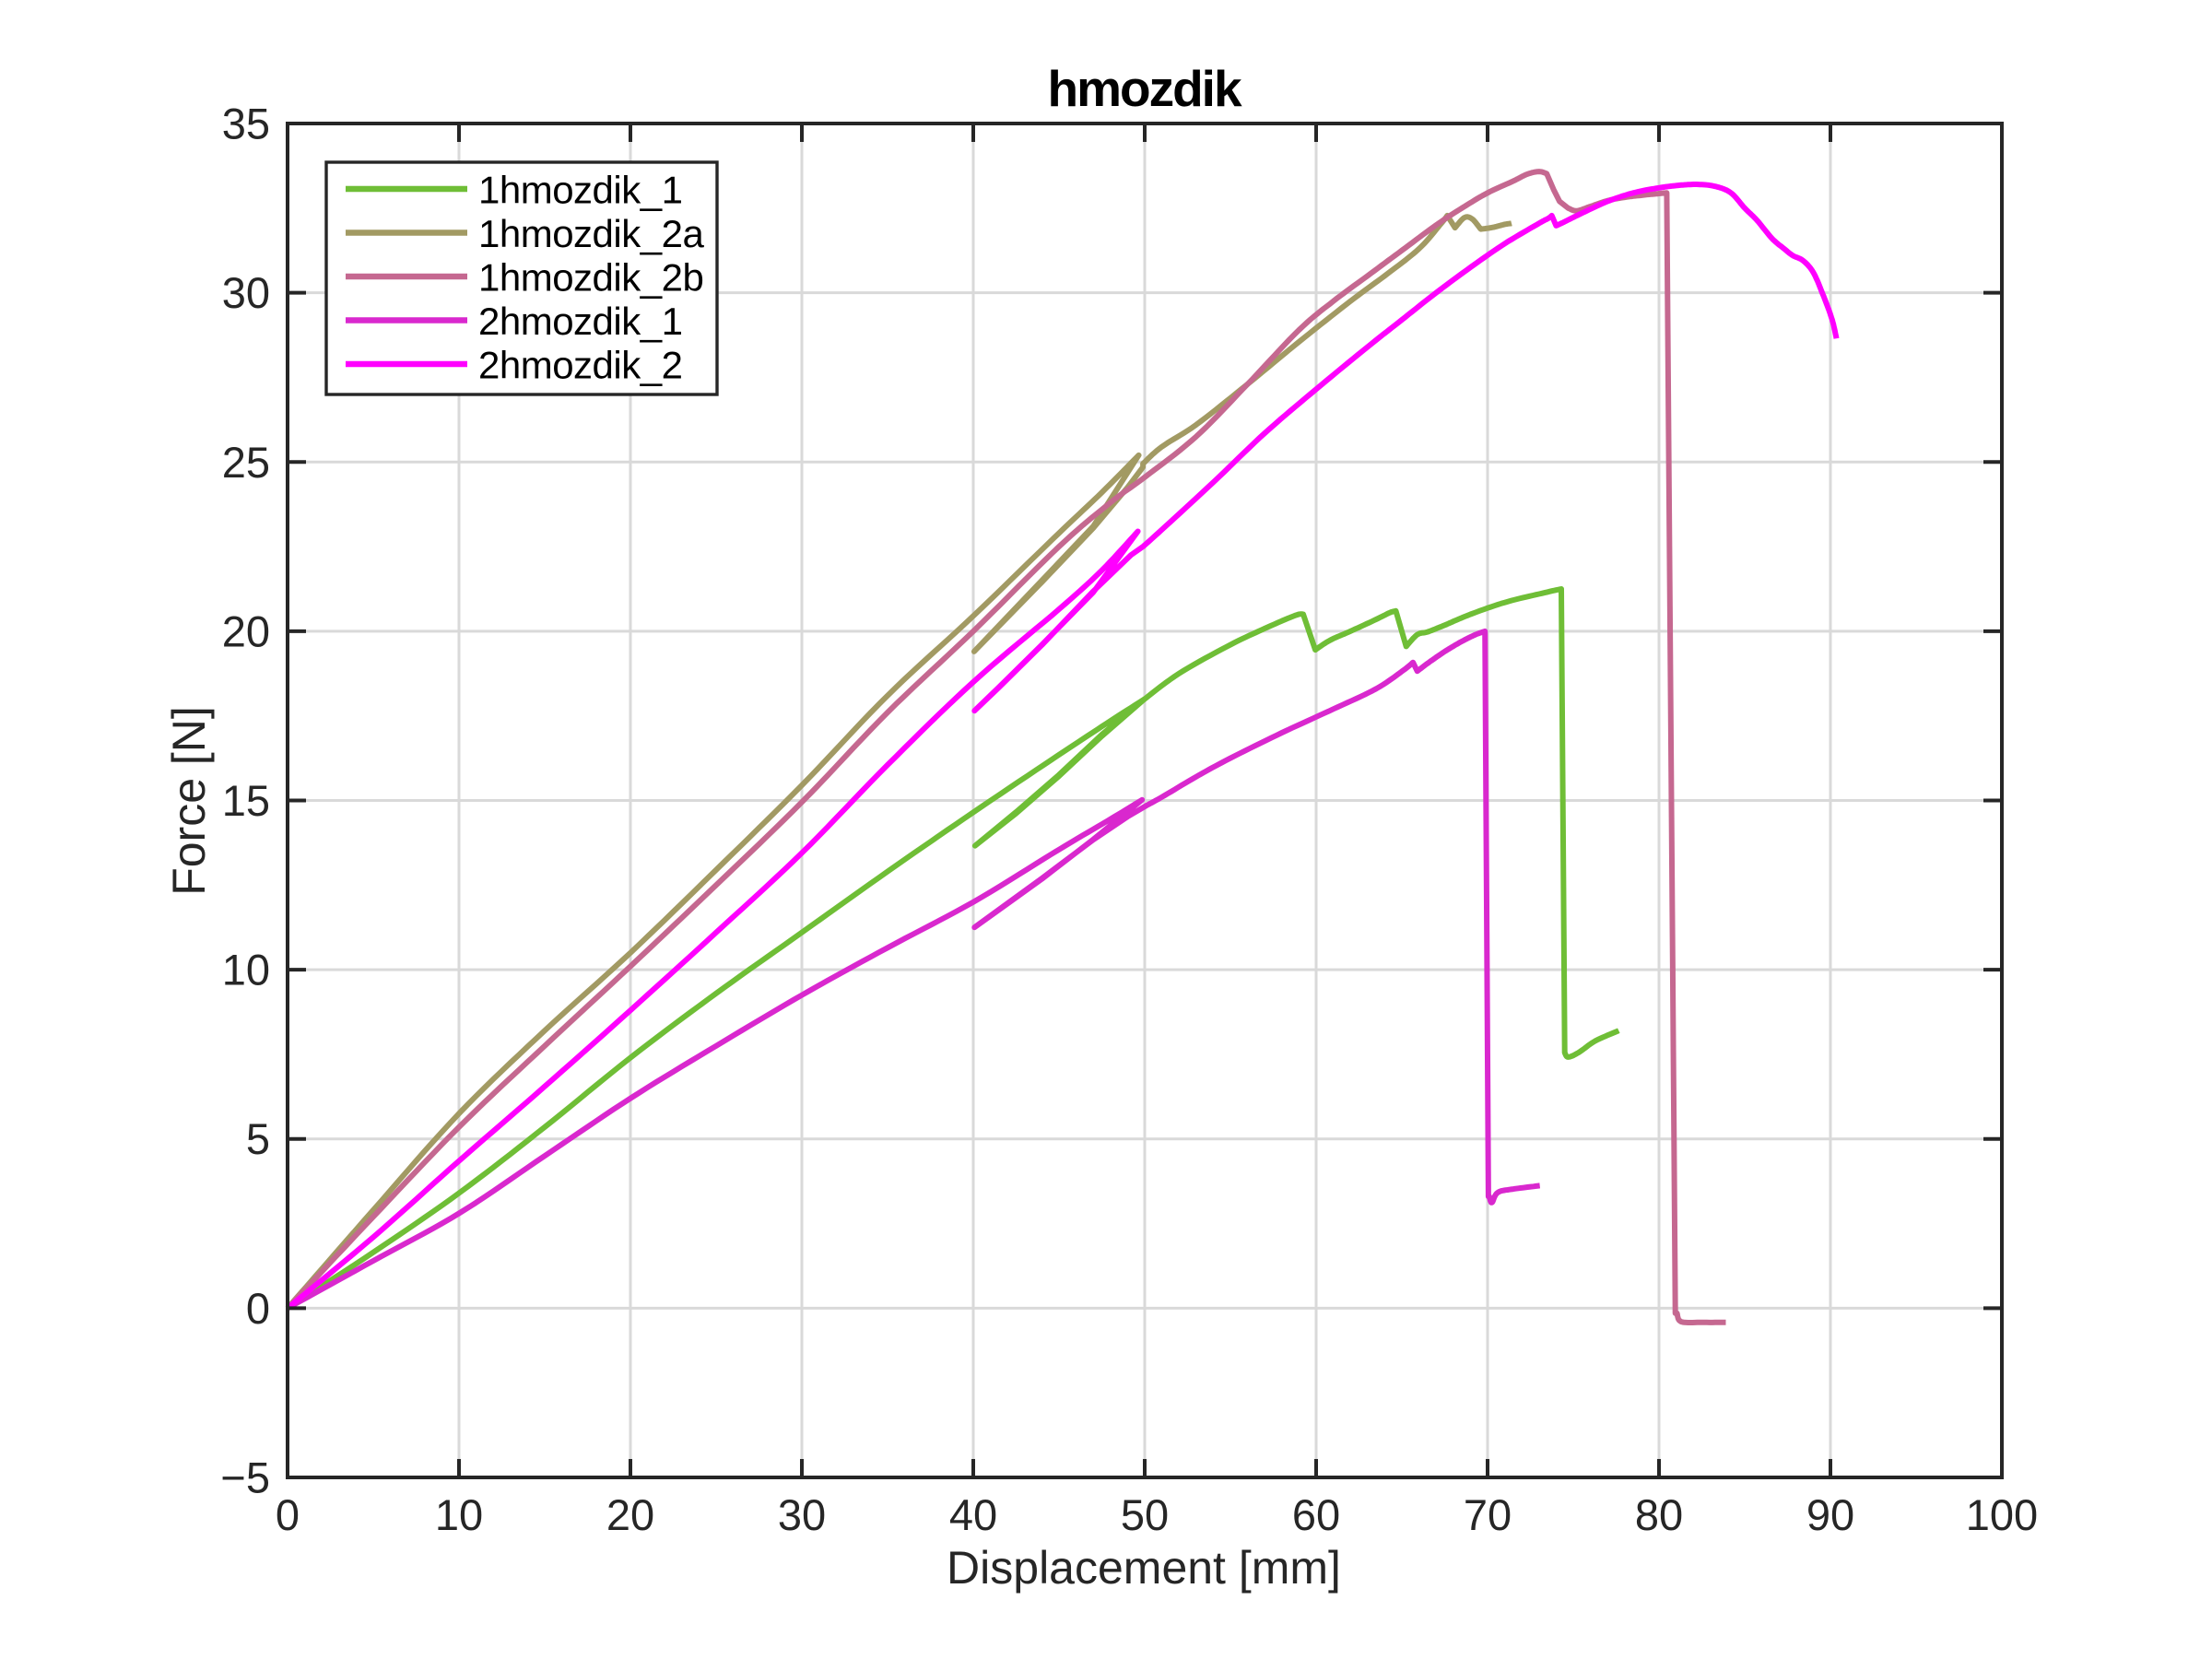  I want to click on svg-text: Displacement [mm], so click(1144, 1568).